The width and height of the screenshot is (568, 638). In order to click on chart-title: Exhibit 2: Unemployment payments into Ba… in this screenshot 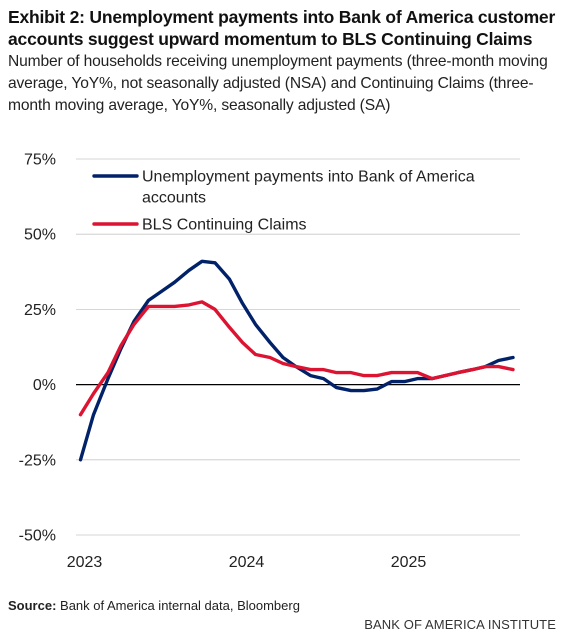, I will do `click(282, 28)`.